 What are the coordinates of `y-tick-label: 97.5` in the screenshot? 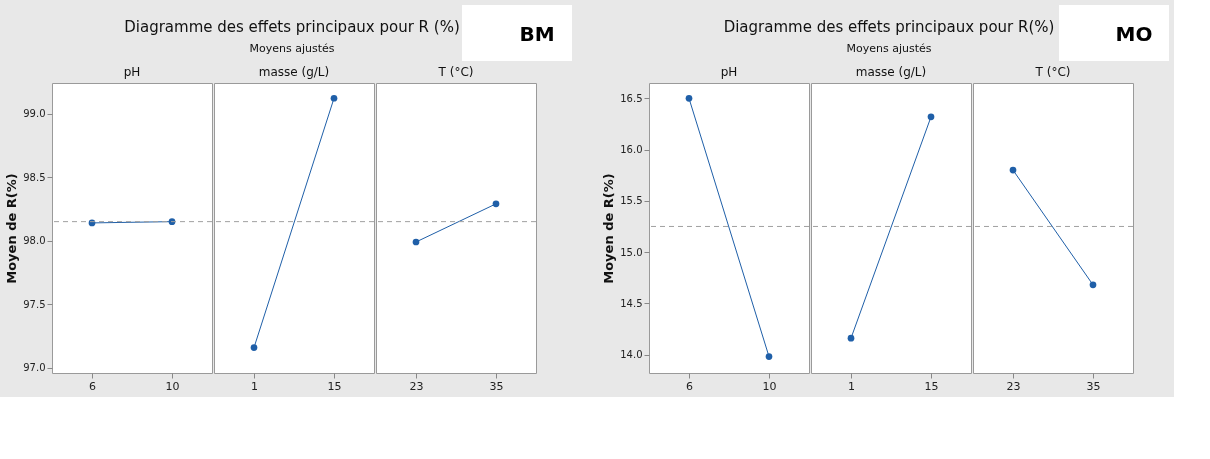 It's located at (34, 304).